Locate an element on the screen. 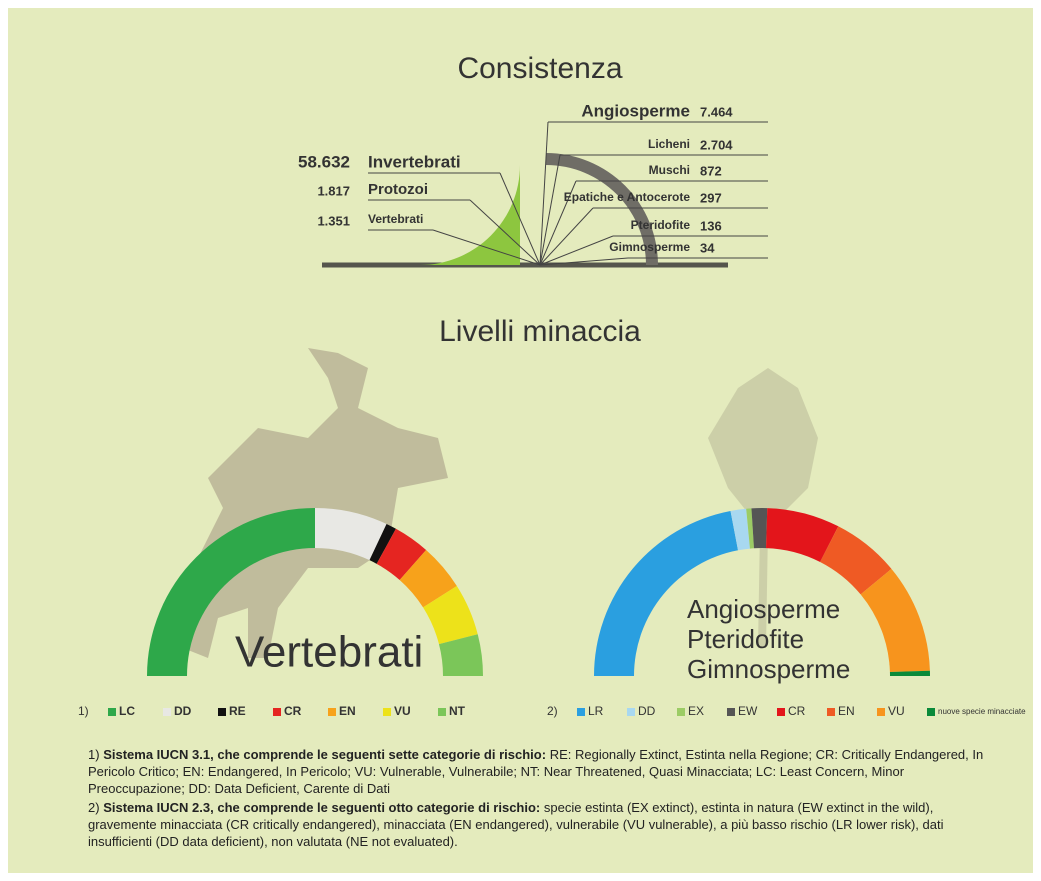  category-label: Angiosperme is located at coordinates (635, 110).